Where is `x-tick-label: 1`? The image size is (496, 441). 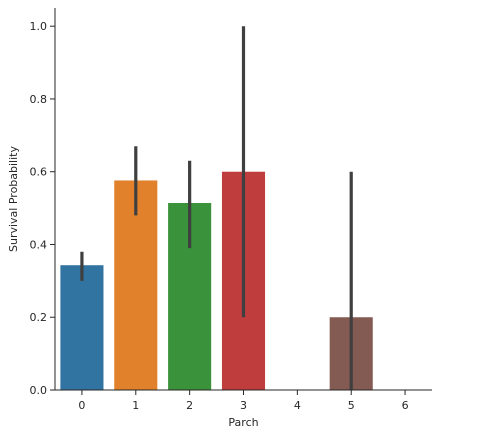 x-tick-label: 1 is located at coordinates (135, 405).